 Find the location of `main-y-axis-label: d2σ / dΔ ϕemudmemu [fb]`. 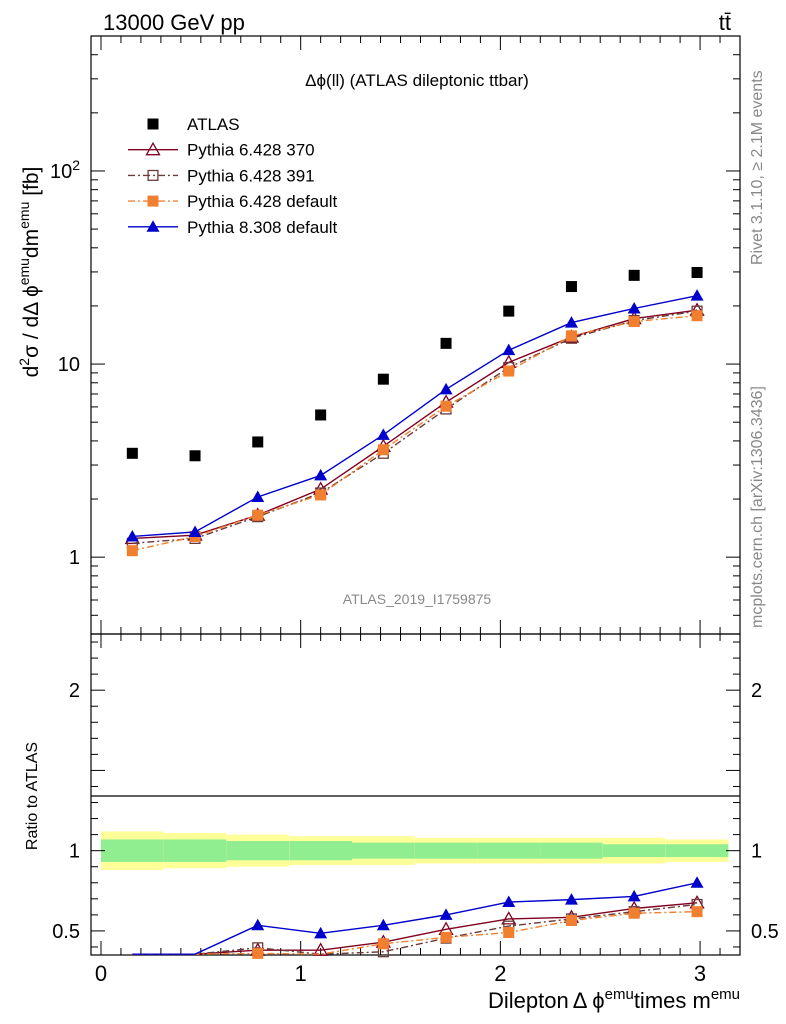

main-y-axis-label: d2σ / dΔ ϕemudmemu [fb] is located at coordinates (29, 272).